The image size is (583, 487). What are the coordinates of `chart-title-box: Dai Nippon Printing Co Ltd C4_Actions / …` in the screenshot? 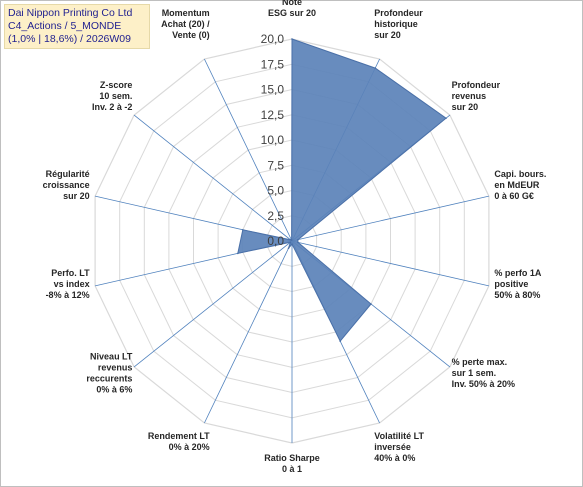 It's located at (77, 26).